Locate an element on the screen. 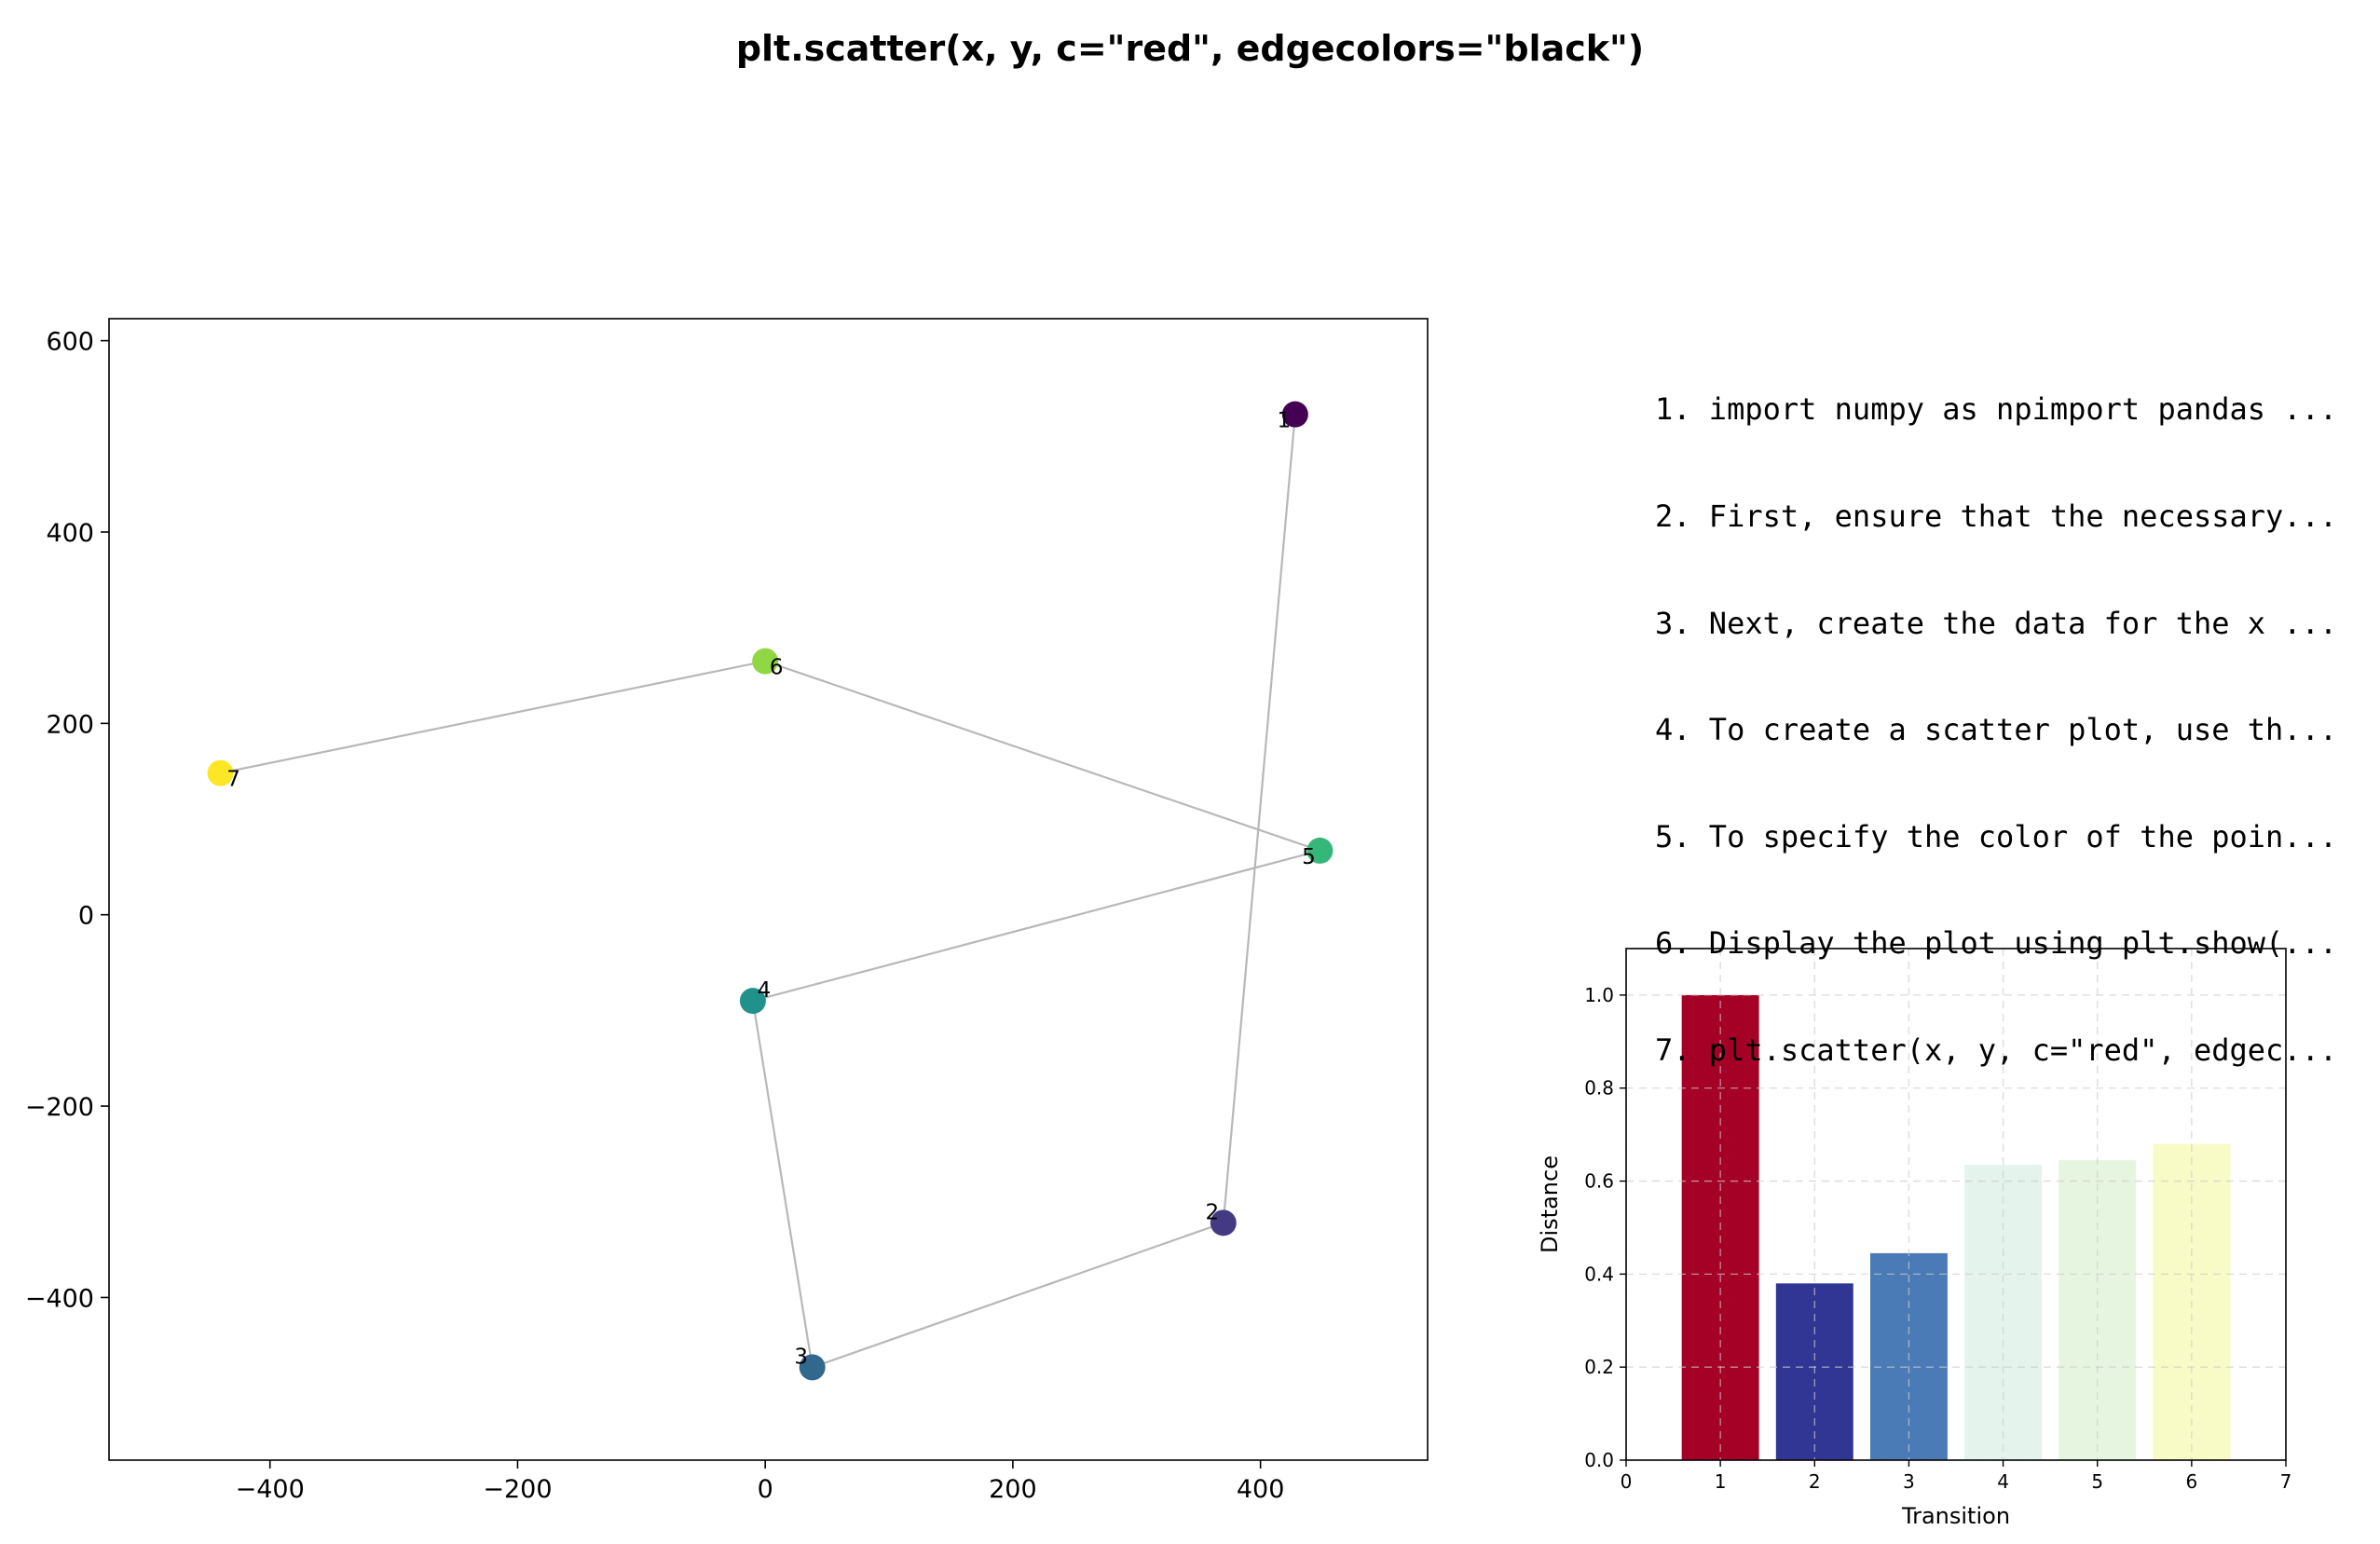  point-label: 6 is located at coordinates (777, 668).